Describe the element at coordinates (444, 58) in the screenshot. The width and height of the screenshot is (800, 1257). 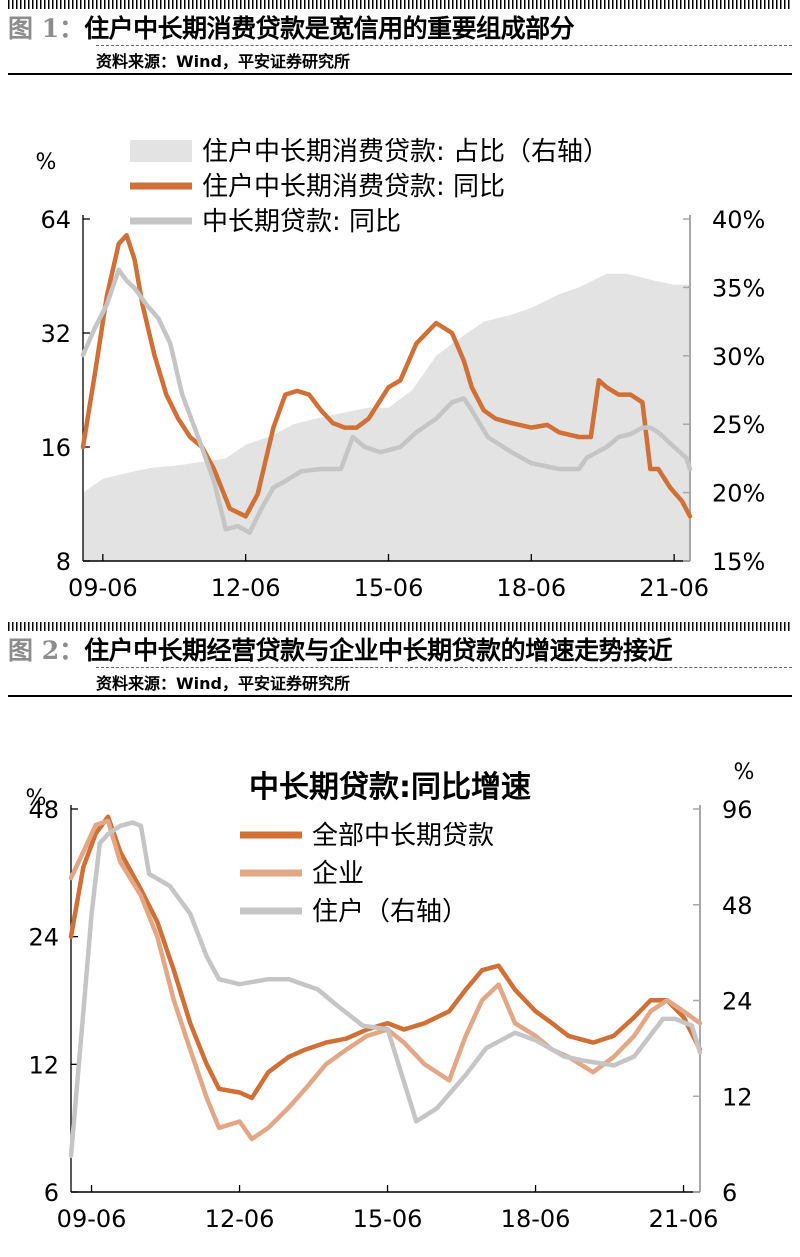
I see `figure1-source: 资料来源：Wind，平安证券研究所` at that location.